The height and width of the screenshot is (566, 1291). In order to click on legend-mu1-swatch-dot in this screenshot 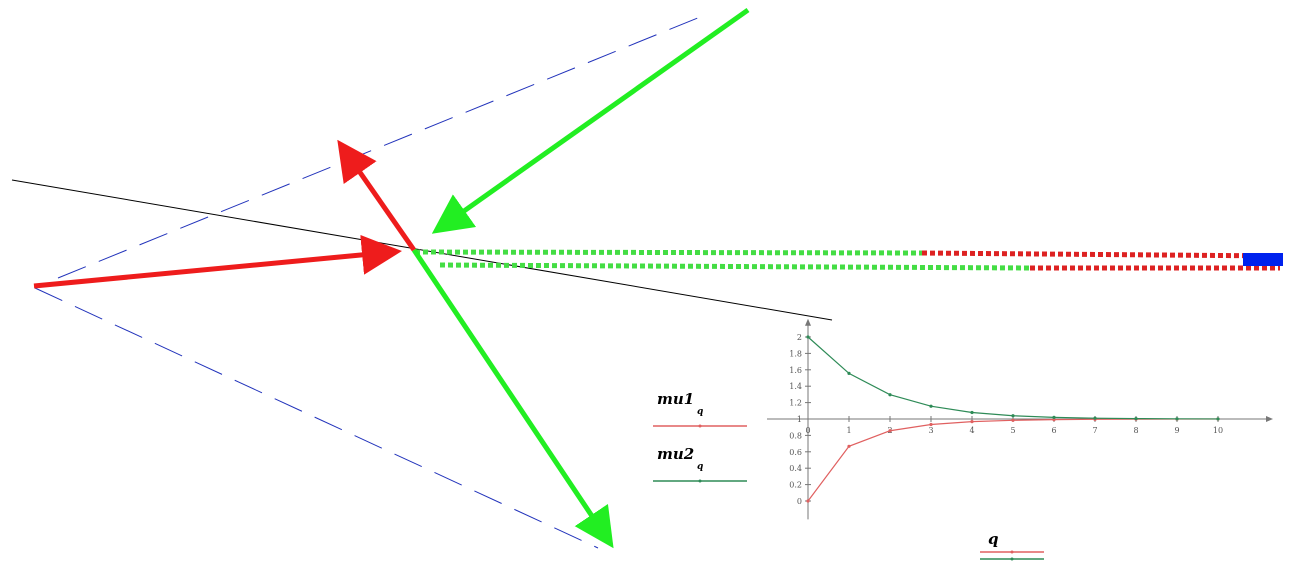, I will do `click(700, 426)`.